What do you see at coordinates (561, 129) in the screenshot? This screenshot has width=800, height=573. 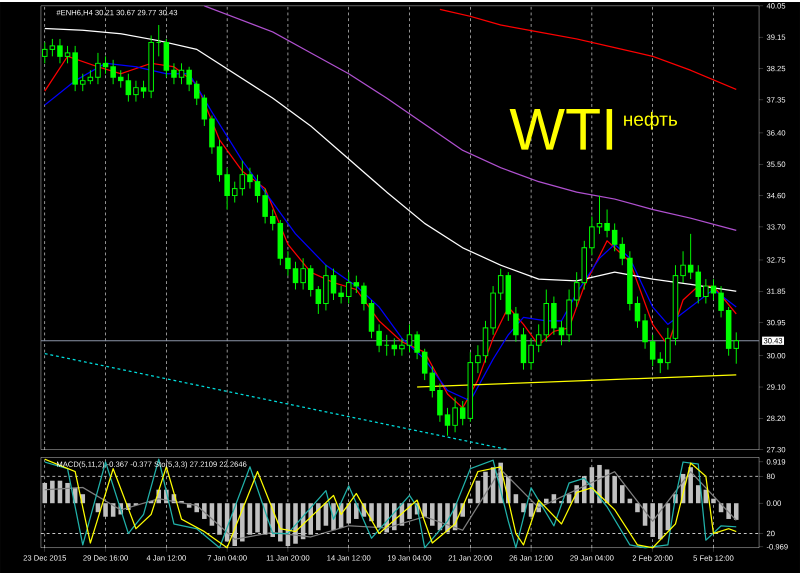 I see `annotation: WTI` at bounding box center [561, 129].